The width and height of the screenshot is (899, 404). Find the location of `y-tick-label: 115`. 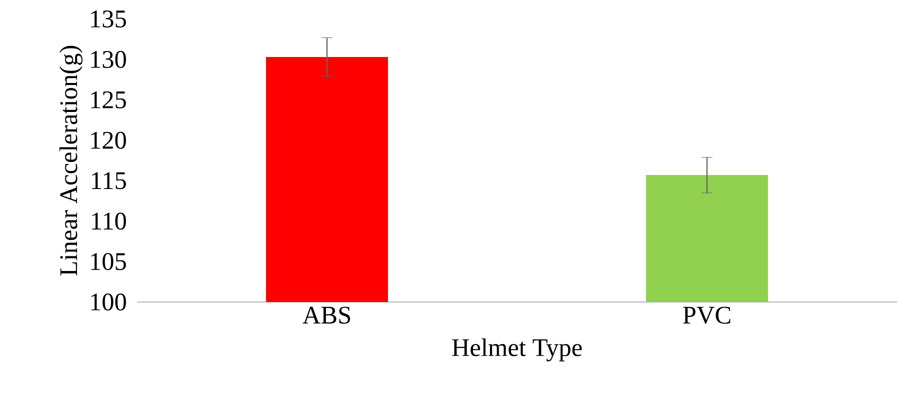

y-tick-label: 115 is located at coordinates (109, 181).